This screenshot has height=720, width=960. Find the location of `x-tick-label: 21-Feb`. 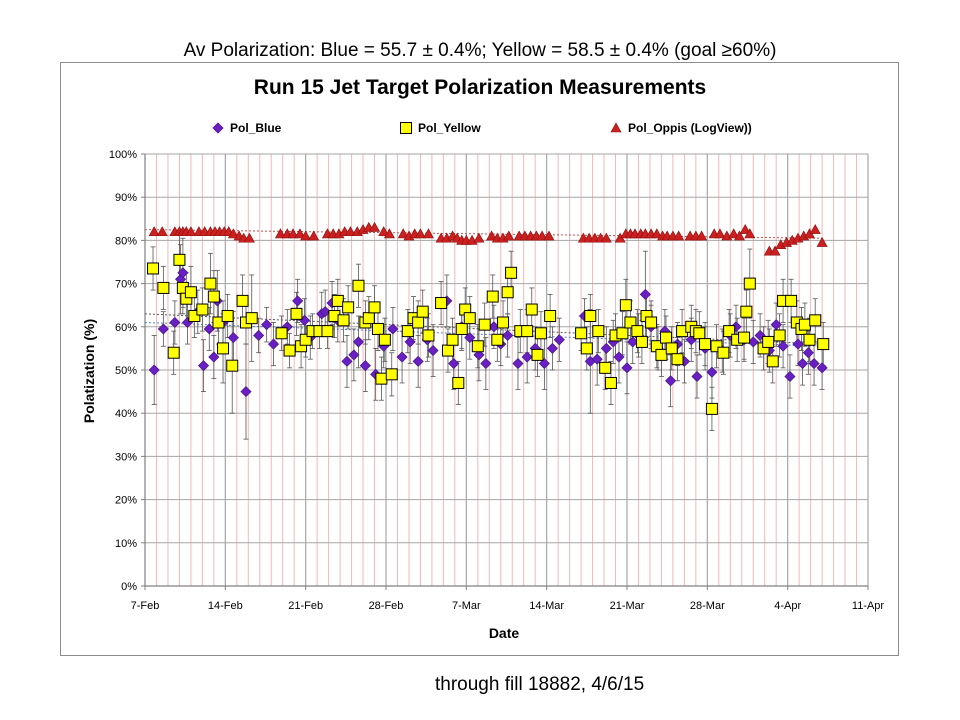

x-tick-label: 21-Feb is located at coordinates (305, 606).